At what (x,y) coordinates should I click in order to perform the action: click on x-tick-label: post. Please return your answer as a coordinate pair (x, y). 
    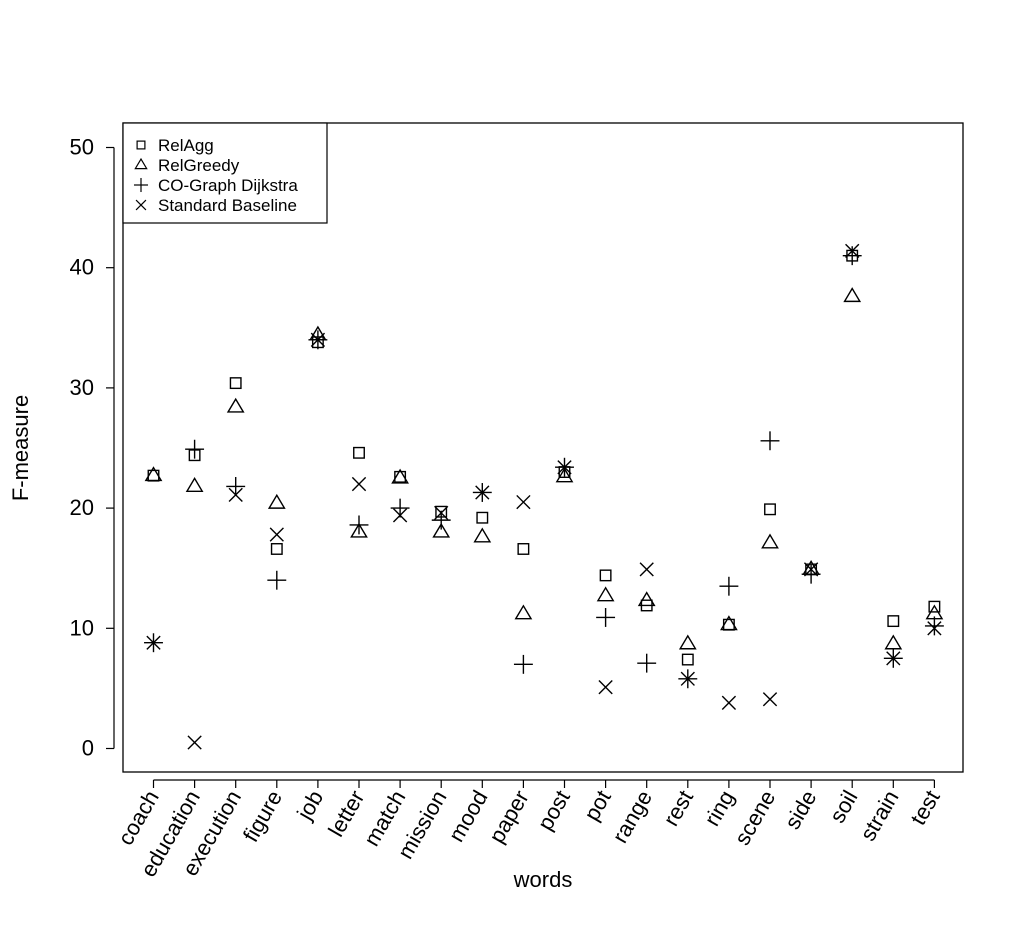
    Looking at the image, I should click on (553, 810).